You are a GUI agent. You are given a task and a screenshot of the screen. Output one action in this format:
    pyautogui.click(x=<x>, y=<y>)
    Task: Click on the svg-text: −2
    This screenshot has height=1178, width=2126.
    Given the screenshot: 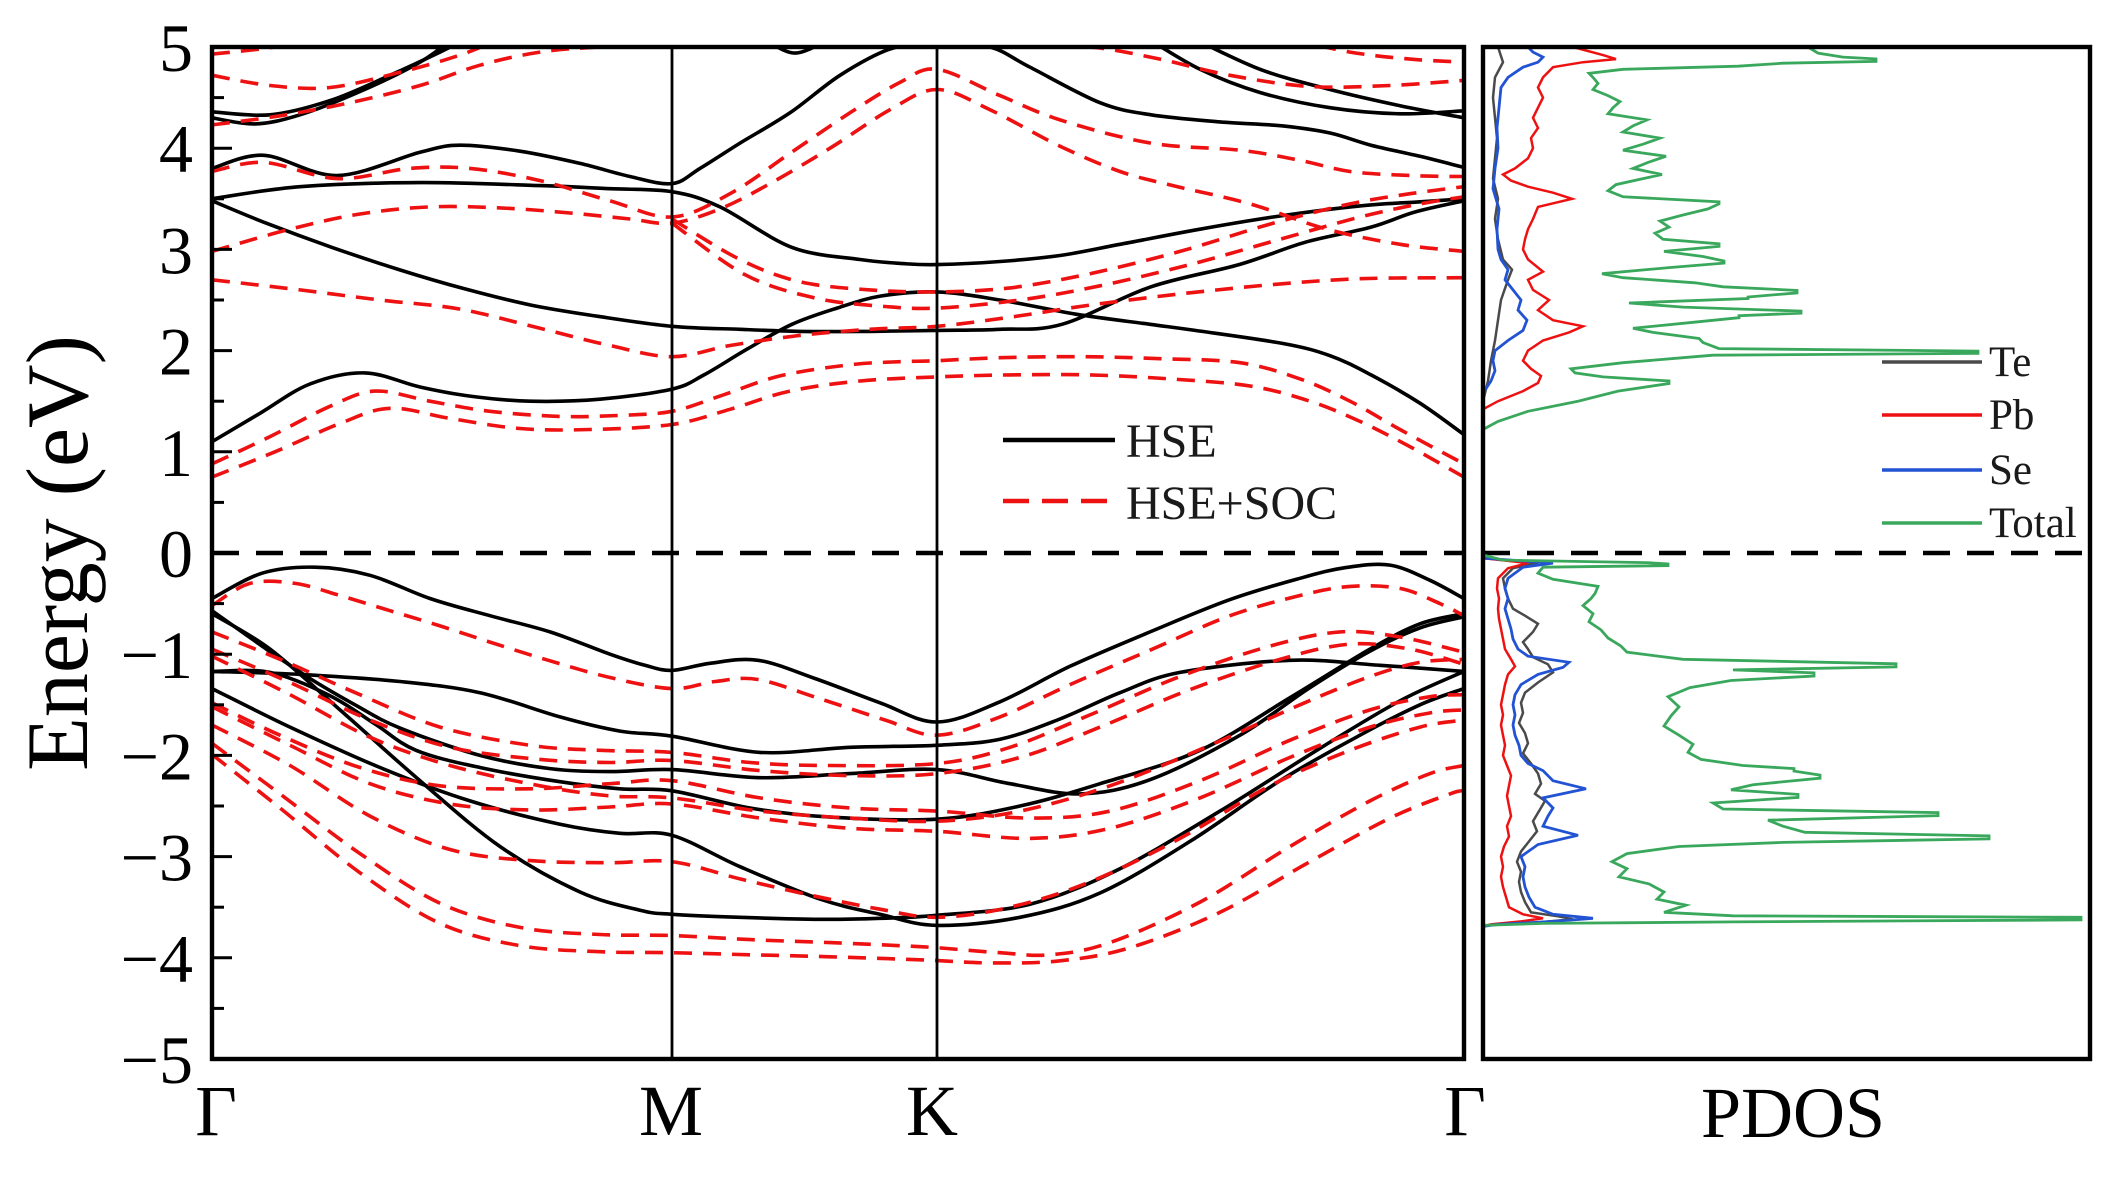 What is the action you would take?
    pyautogui.click(x=157, y=756)
    